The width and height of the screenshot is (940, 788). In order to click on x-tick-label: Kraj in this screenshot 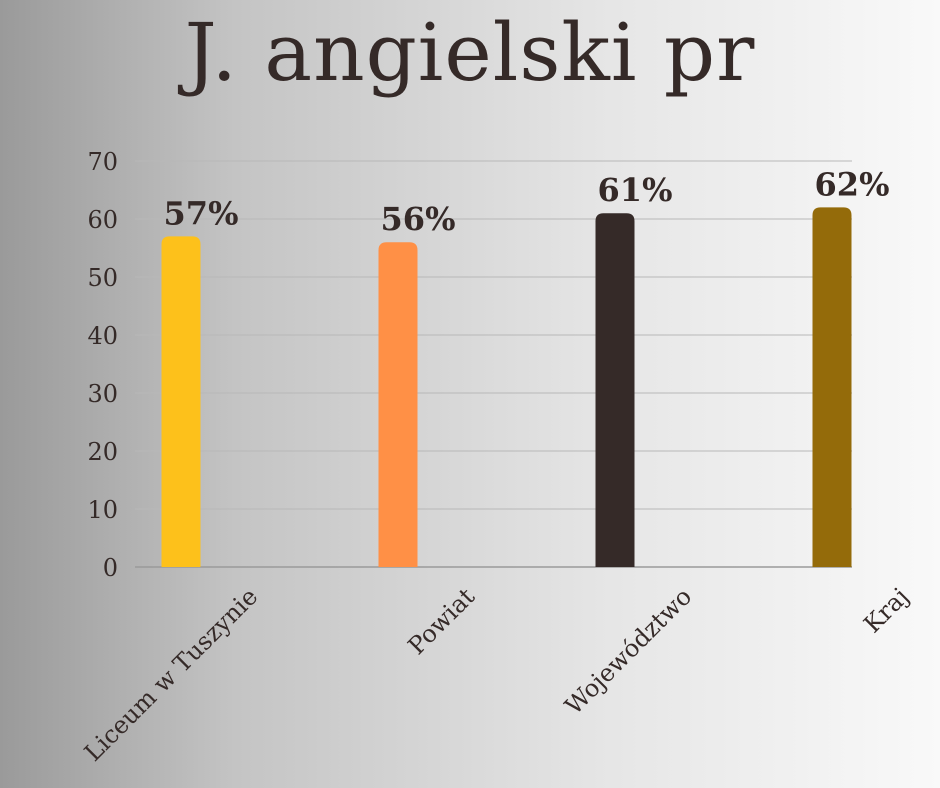, I will do `click(886, 610)`.